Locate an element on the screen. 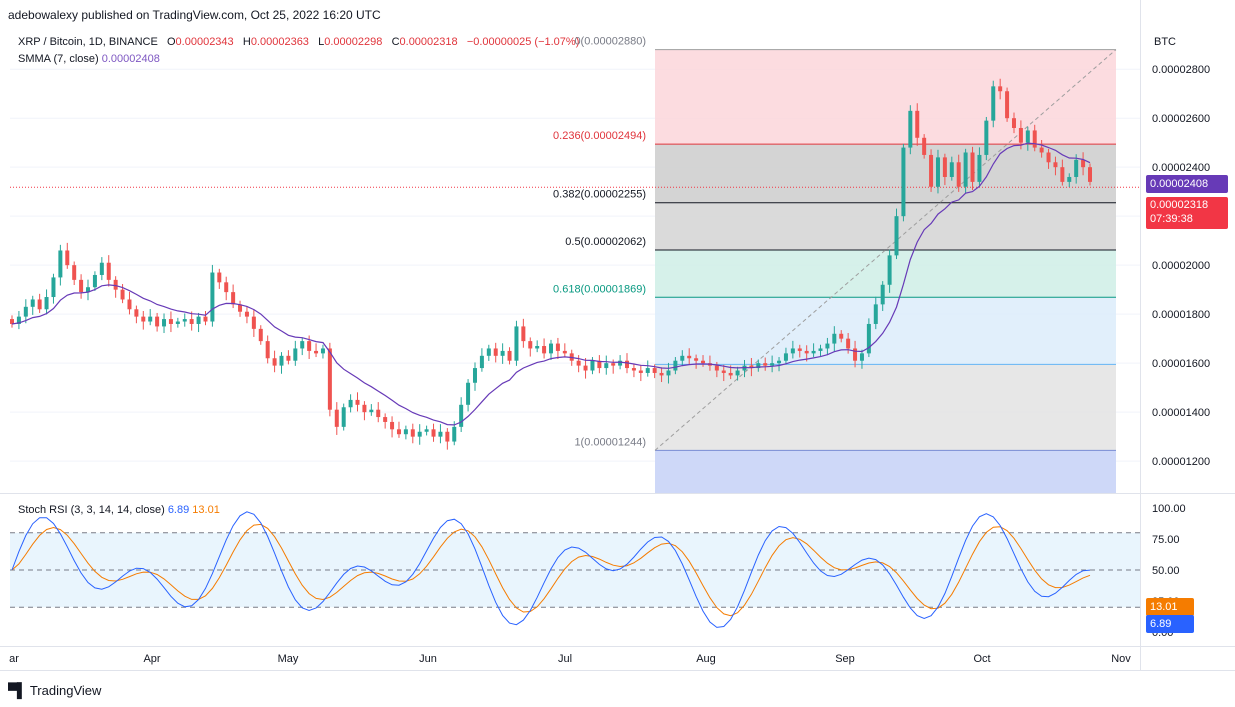 The width and height of the screenshot is (1235, 707). tradingview-logo: ▀▌ TradingView is located at coordinates (54, 690).